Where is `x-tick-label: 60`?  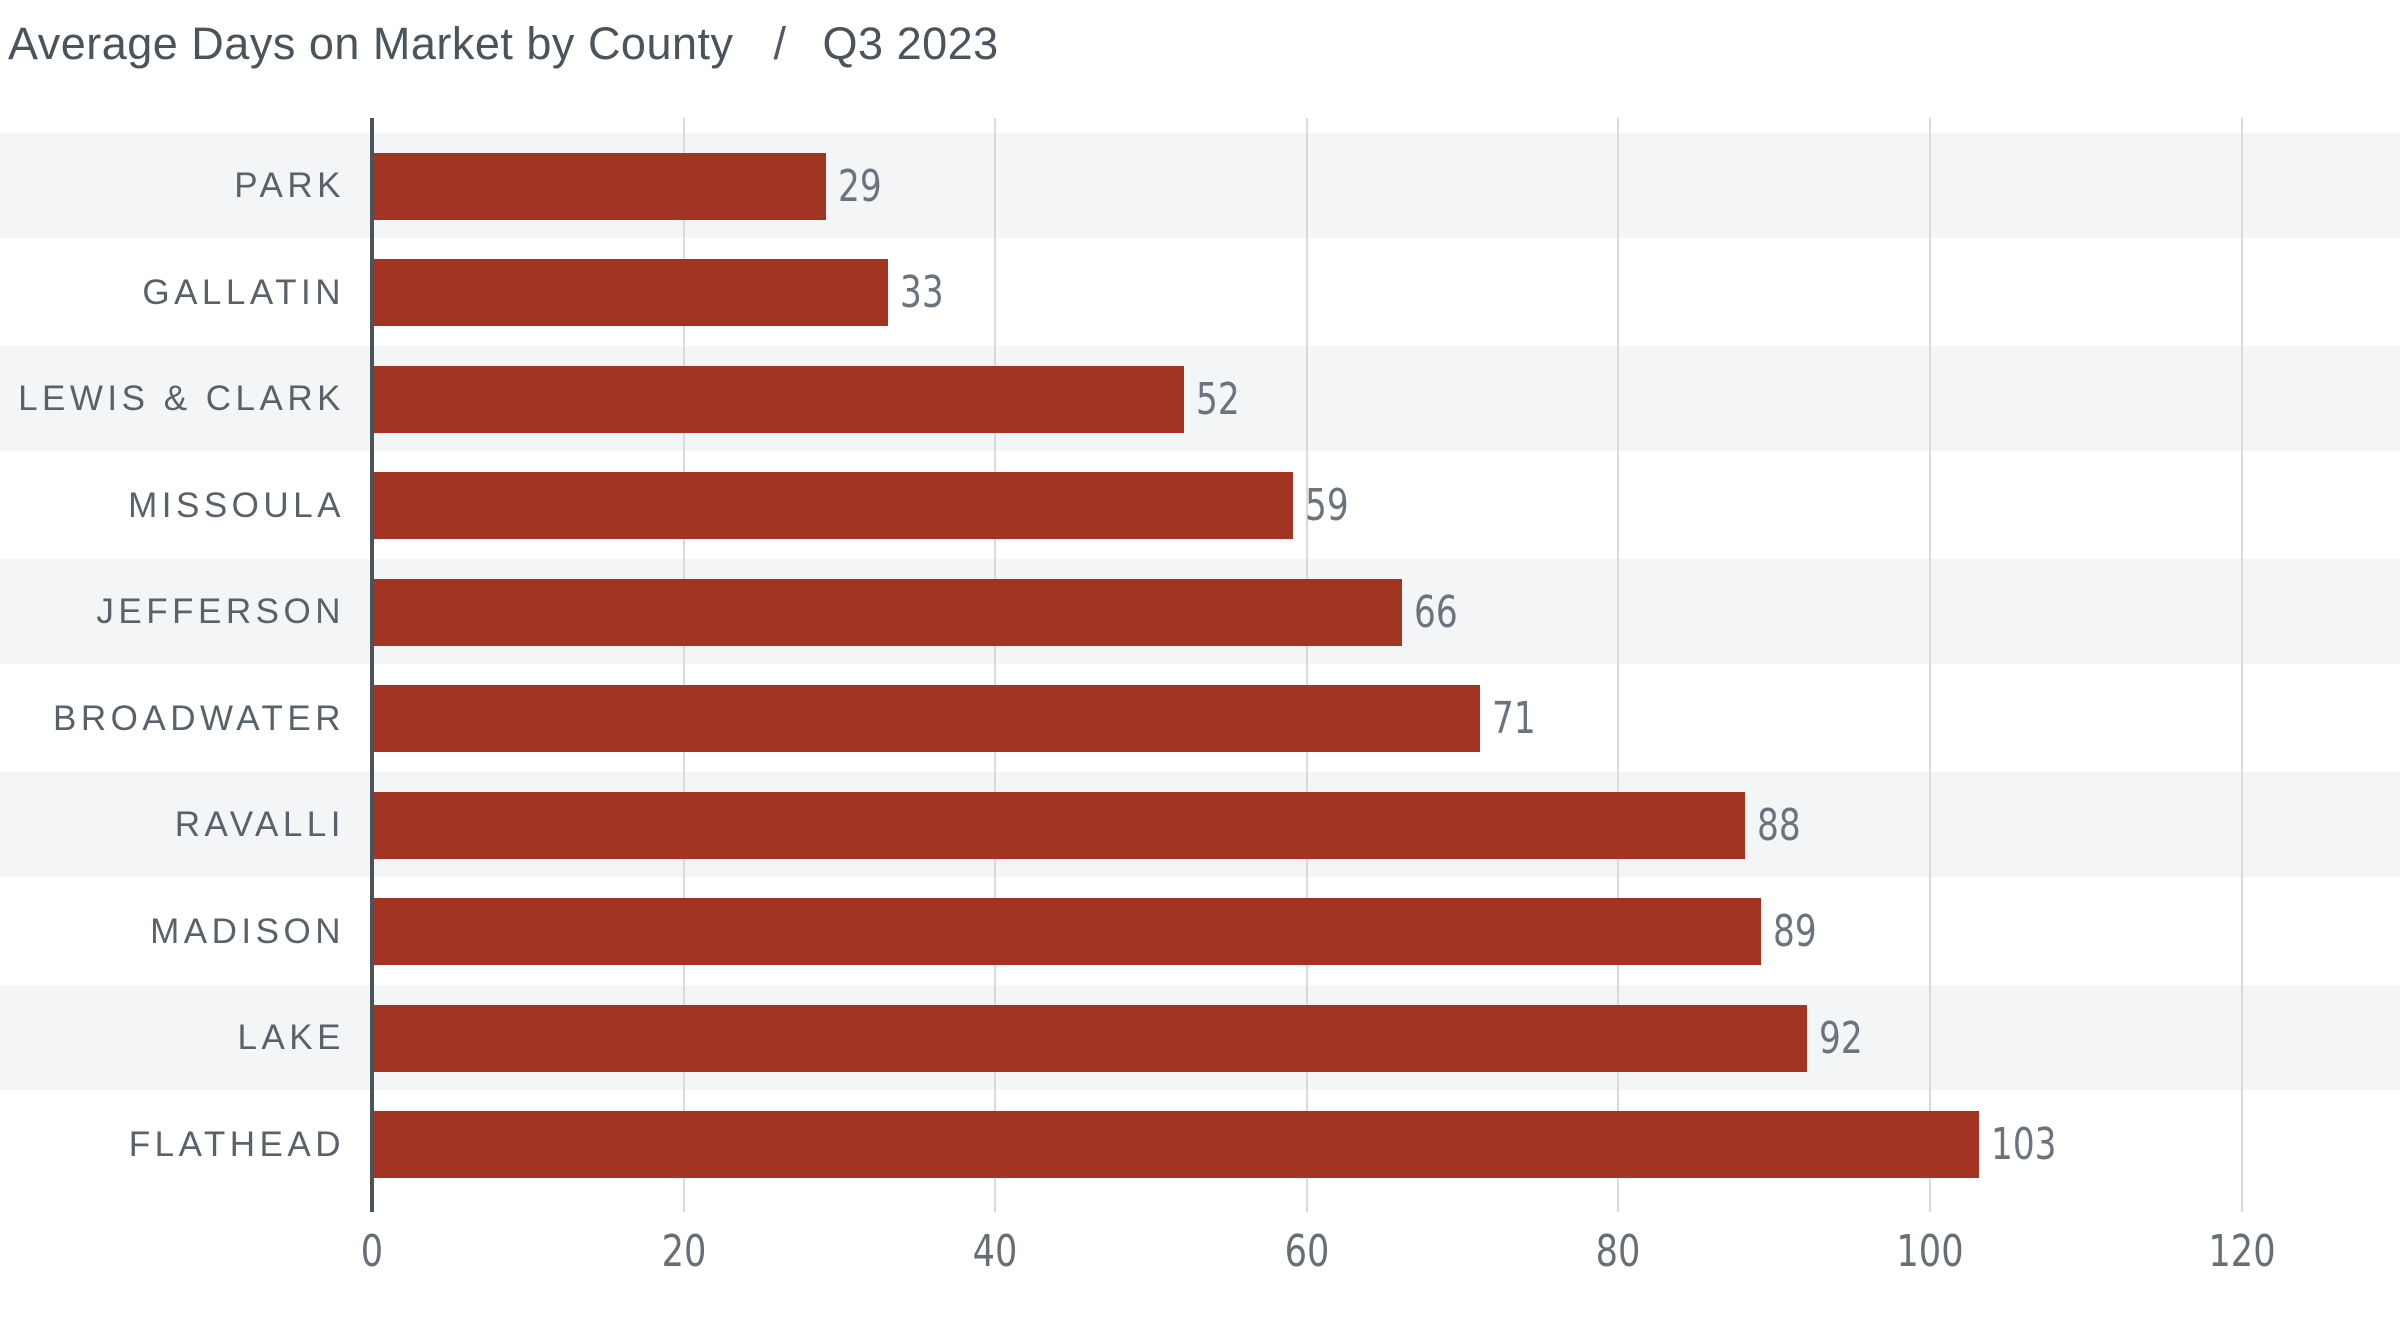
x-tick-label: 60 is located at coordinates (1307, 1251).